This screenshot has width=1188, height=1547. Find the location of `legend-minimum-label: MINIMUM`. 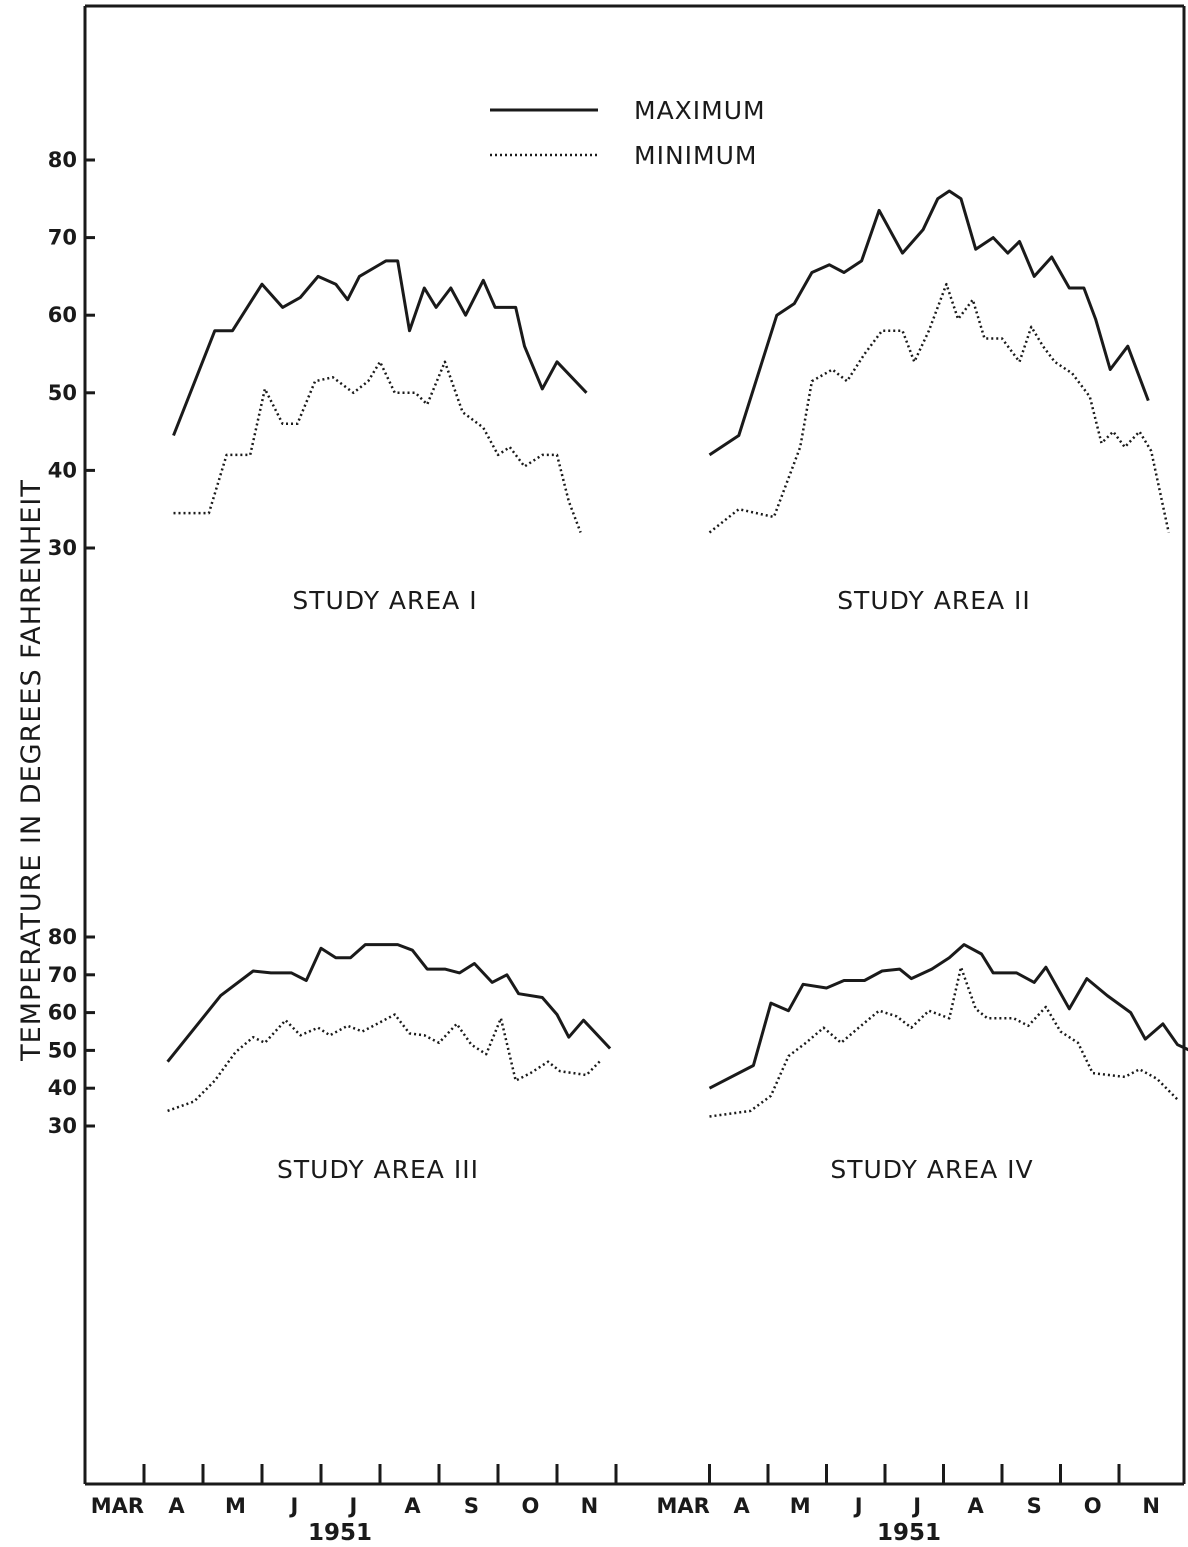

legend-minimum-label: MINIMUM is located at coordinates (695, 155).